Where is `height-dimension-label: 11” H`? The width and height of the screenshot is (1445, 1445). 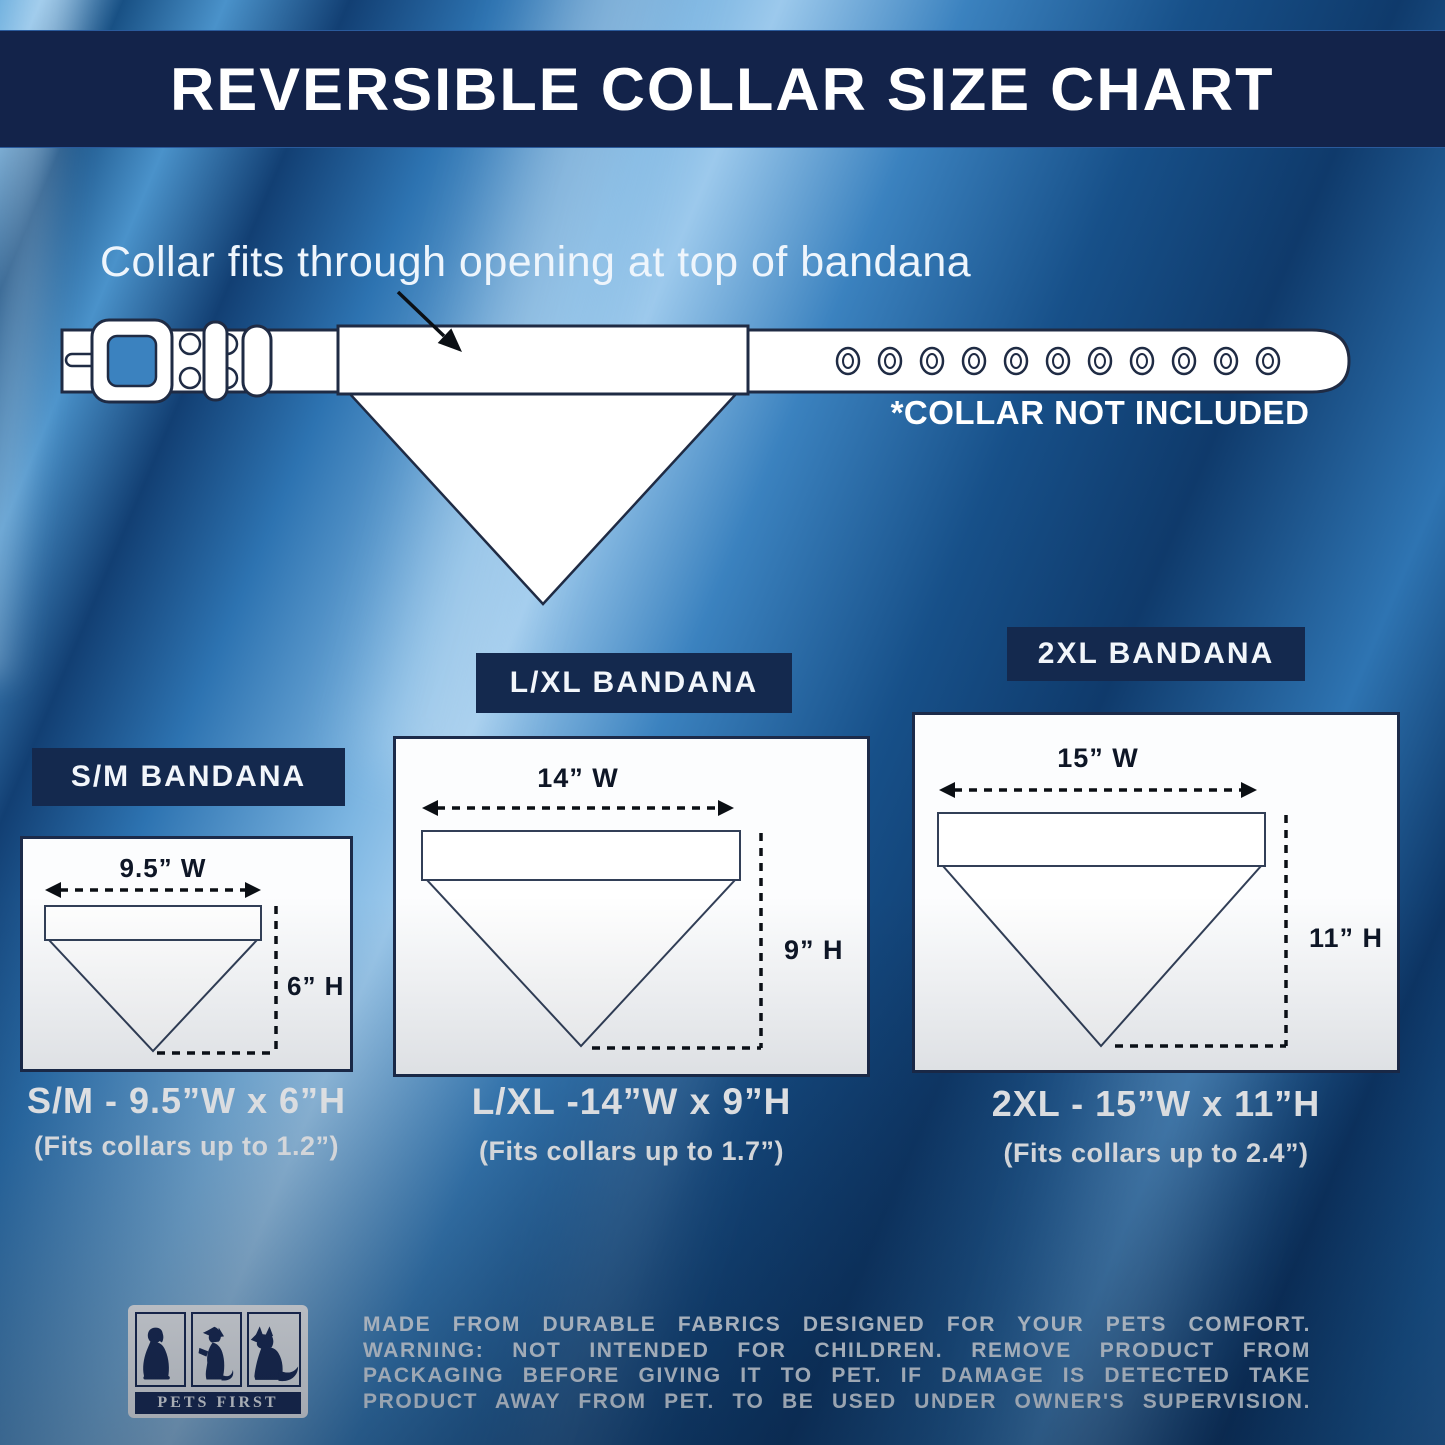
height-dimension-label: 11” H is located at coordinates (1346, 938).